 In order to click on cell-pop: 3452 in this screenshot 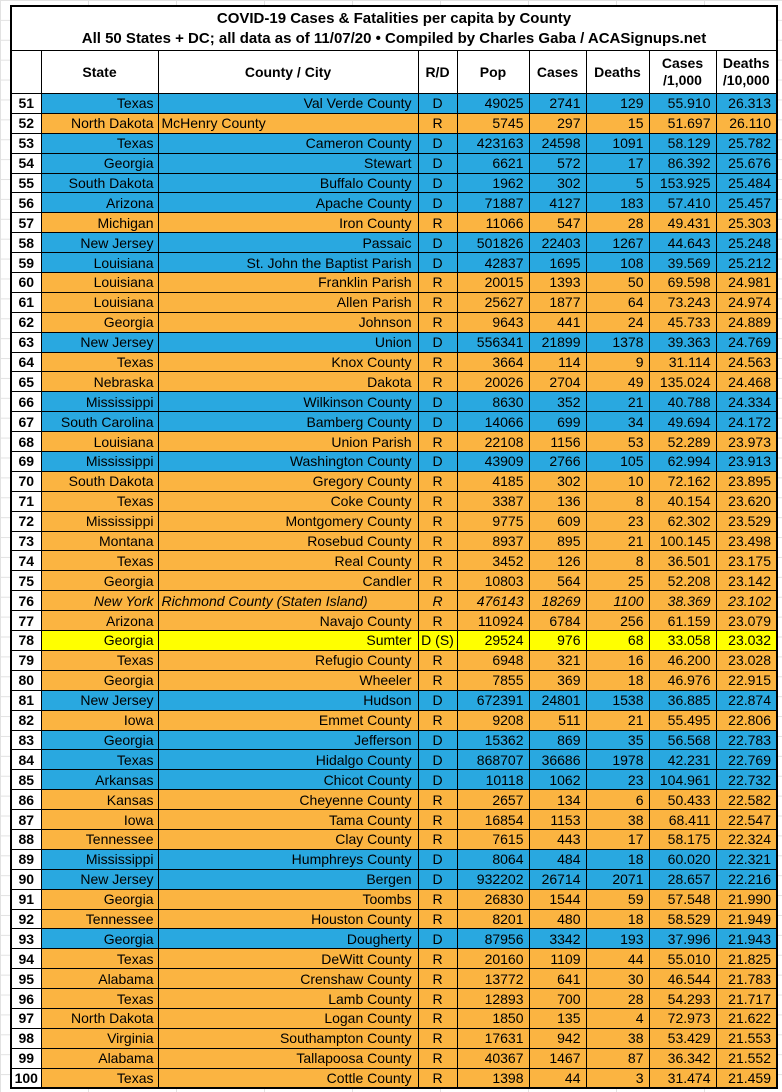, I will do `click(493, 561)`.